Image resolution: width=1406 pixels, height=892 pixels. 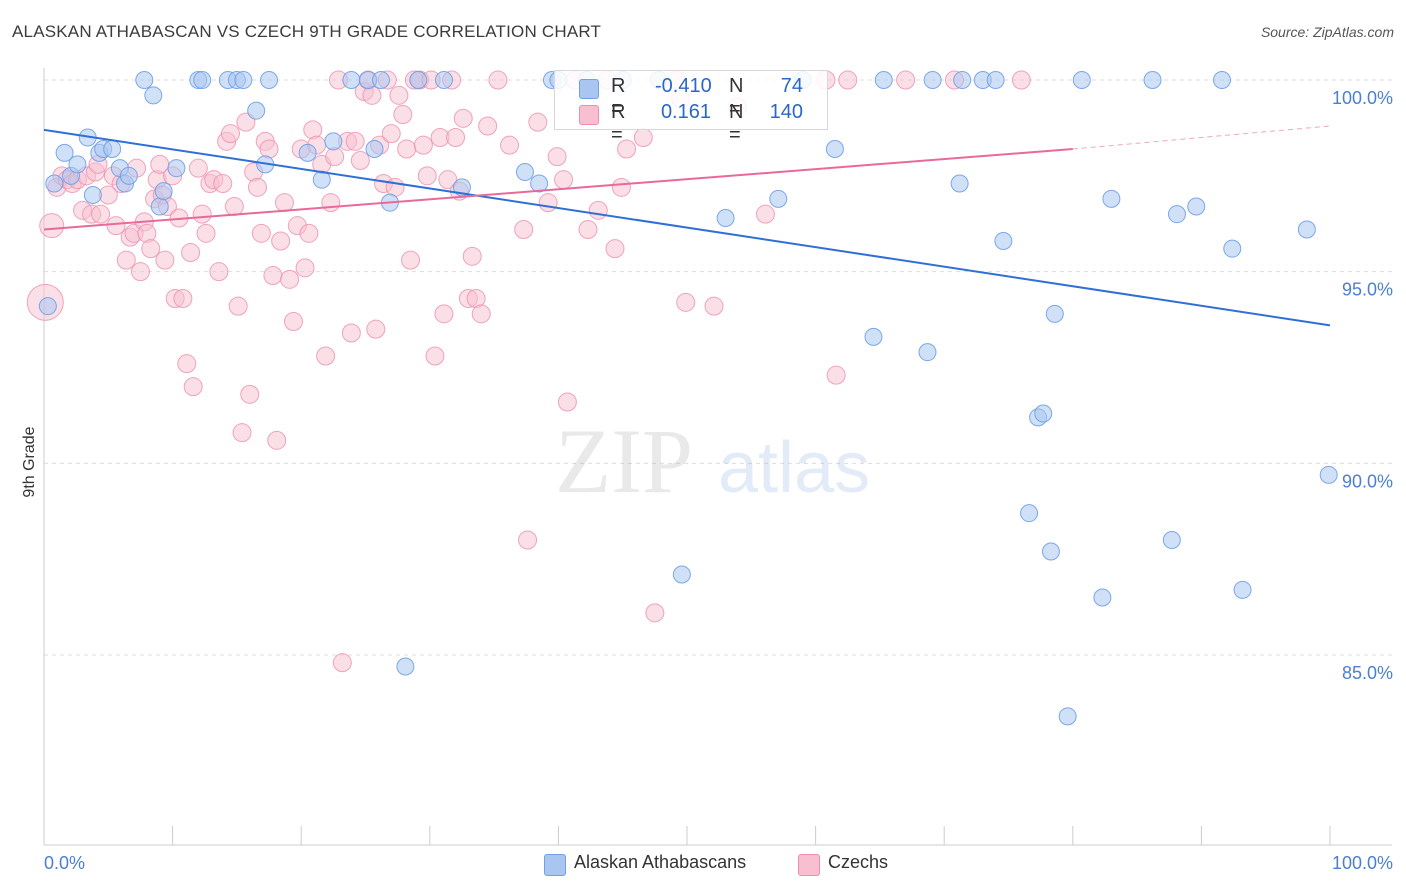 I want to click on x-tick-label: 100.0%, so click(x=1362, y=863).